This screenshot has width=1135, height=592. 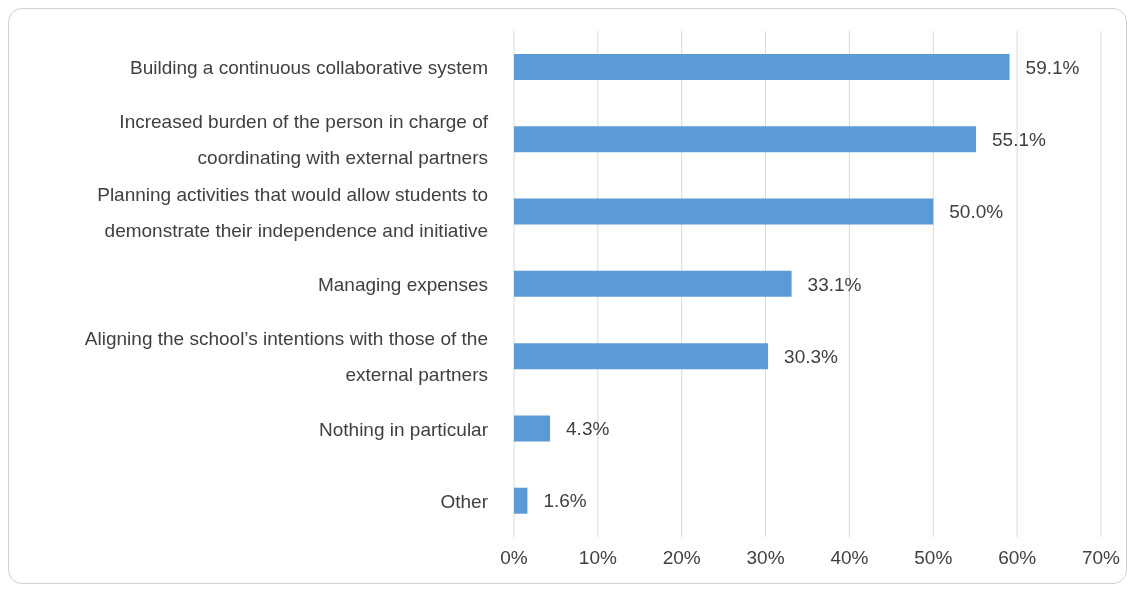 What do you see at coordinates (404, 429) in the screenshot?
I see `y-tick-label: Nothing in particular` at bounding box center [404, 429].